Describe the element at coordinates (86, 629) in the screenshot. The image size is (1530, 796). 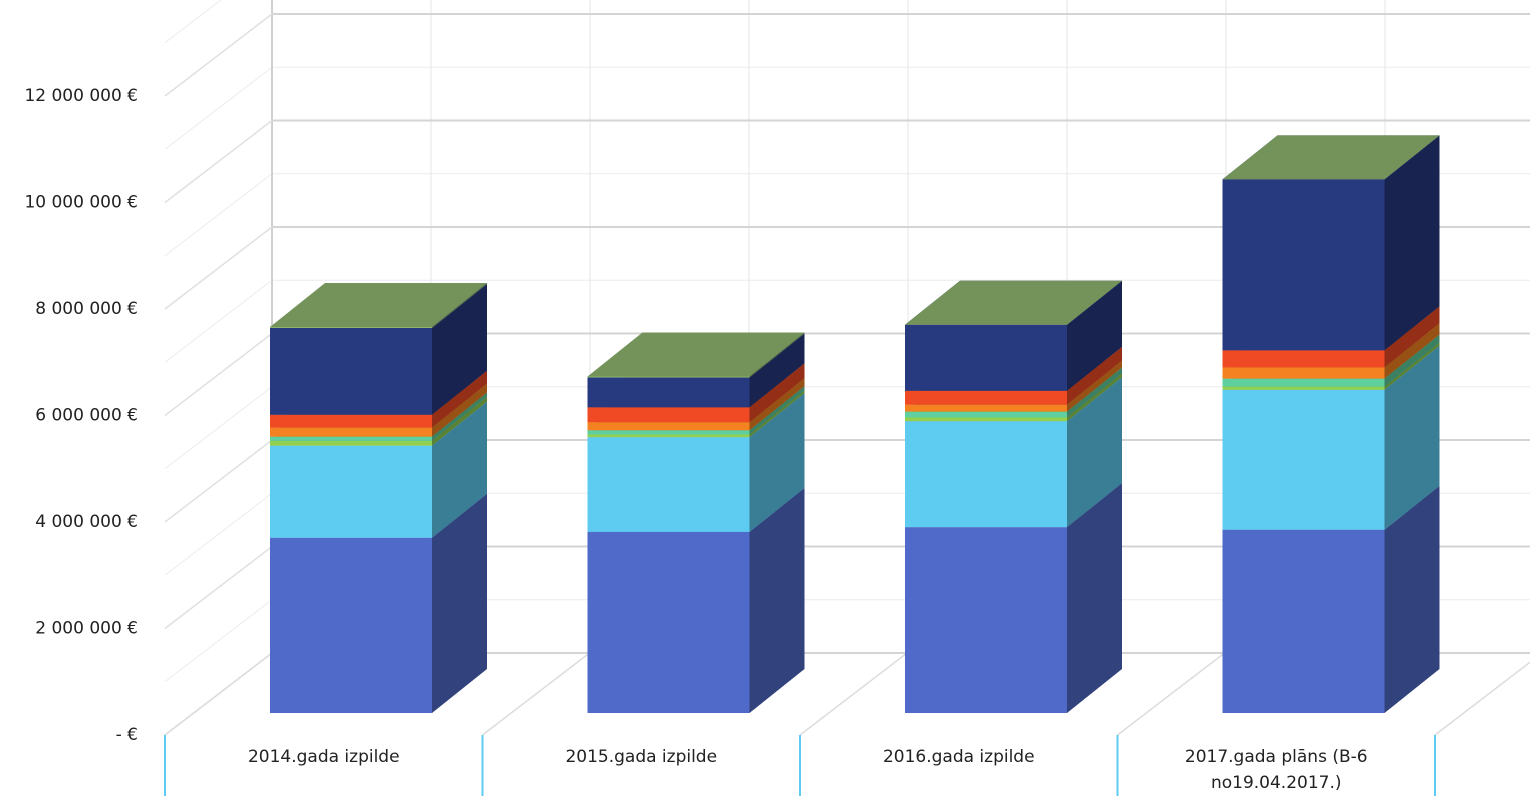
I see `y-tick-label: 2 000 000 €` at that location.